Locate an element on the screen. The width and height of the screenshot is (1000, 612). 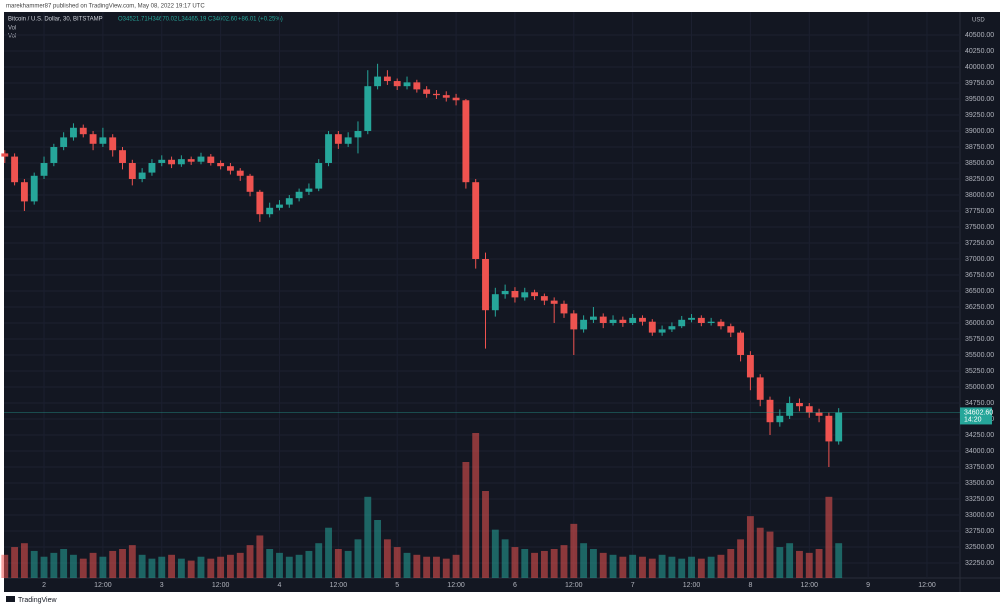
y-tick-label: 35000.00 is located at coordinates (979, 387).